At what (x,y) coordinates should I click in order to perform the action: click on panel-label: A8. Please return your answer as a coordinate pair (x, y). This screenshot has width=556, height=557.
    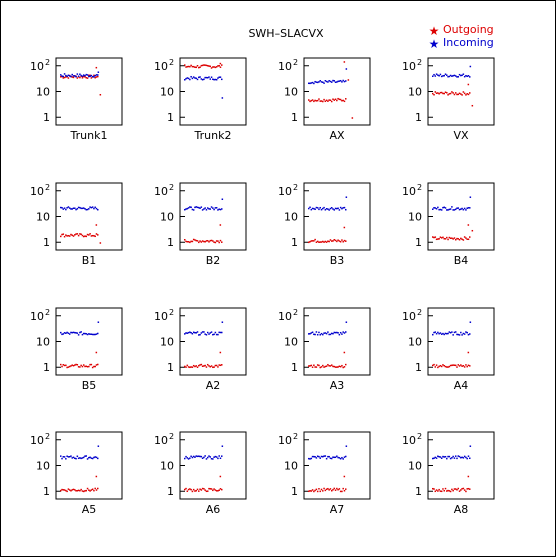
    Looking at the image, I should click on (461, 509).